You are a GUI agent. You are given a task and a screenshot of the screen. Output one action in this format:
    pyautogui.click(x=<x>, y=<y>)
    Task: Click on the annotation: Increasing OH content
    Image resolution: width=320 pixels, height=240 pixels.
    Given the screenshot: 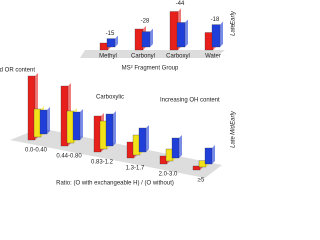 What is the action you would take?
    pyautogui.click(x=190, y=101)
    